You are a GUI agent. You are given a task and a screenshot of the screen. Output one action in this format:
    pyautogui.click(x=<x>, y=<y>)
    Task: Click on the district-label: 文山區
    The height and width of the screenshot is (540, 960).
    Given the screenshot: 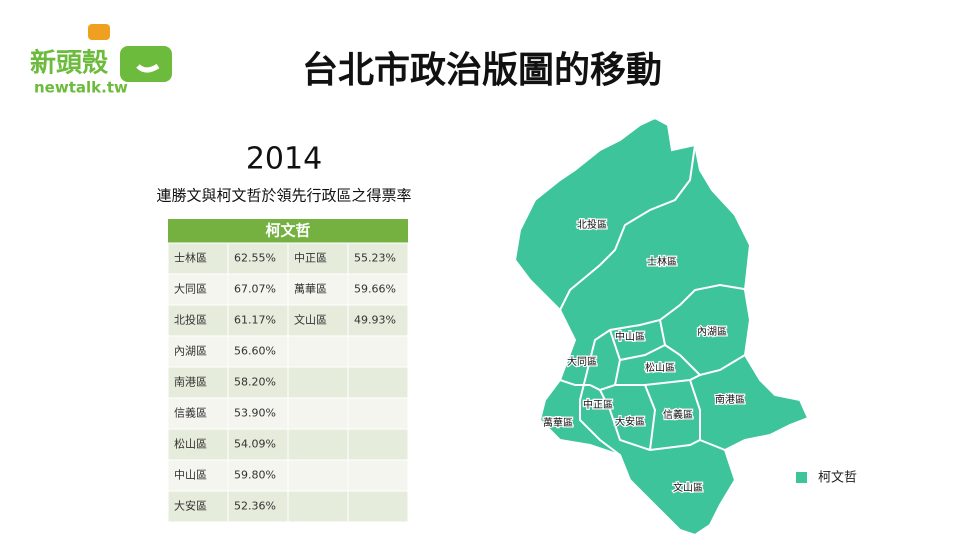 What is the action you would take?
    pyautogui.click(x=688, y=487)
    